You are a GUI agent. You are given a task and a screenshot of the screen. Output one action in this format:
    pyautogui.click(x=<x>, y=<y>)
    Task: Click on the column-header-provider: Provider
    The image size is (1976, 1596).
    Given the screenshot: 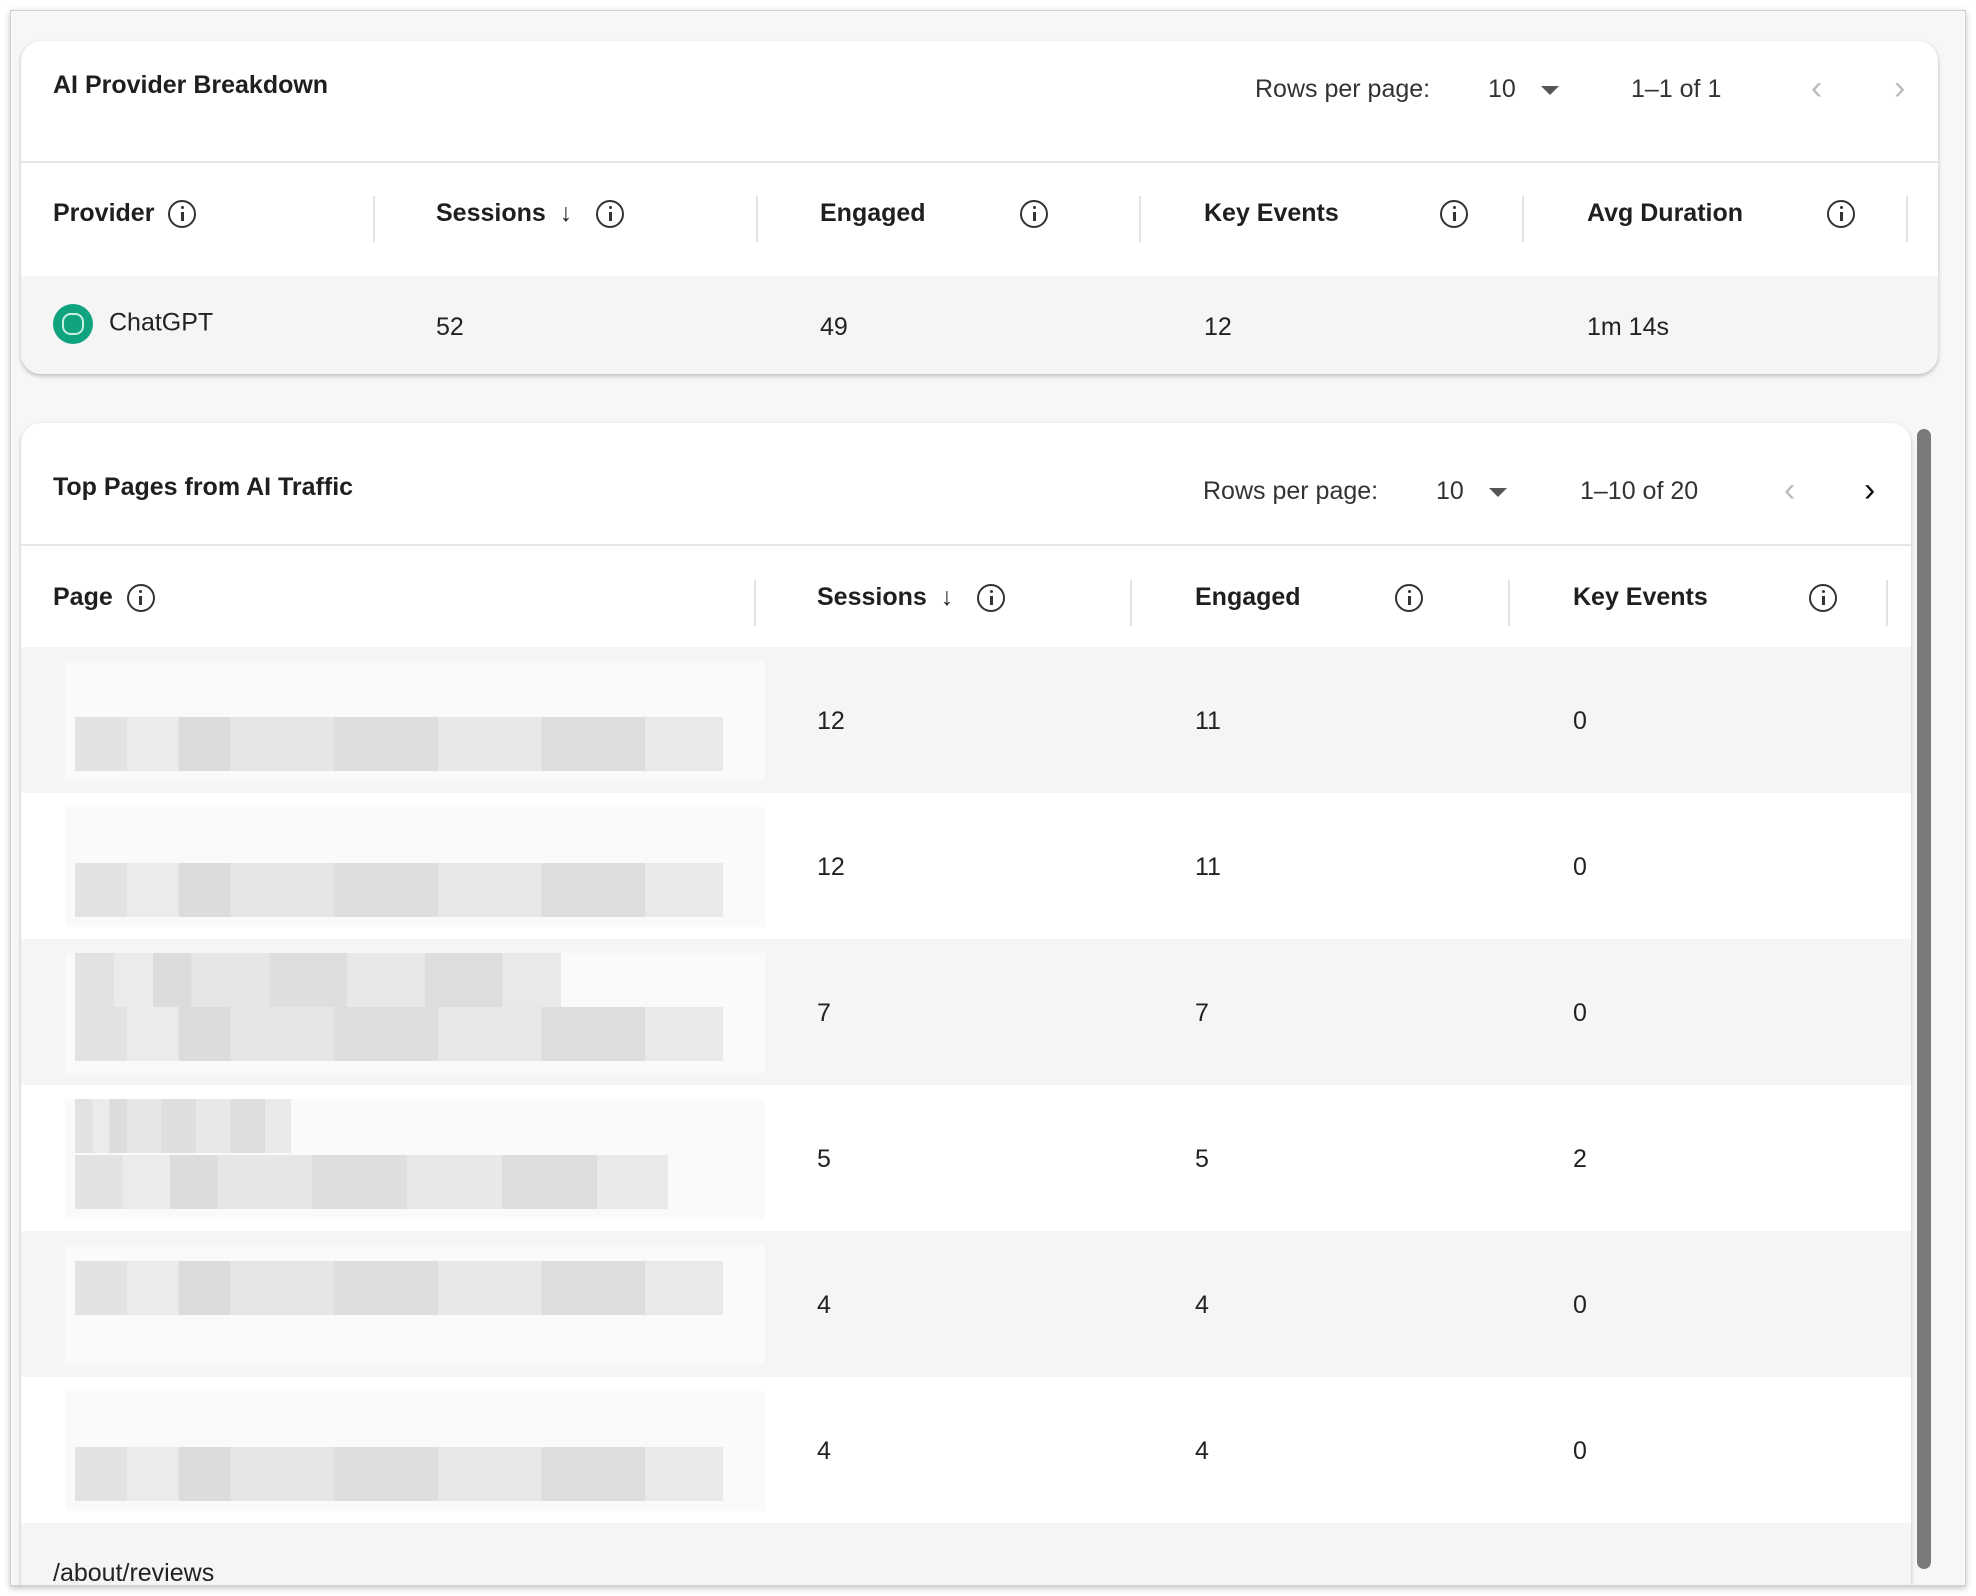 What is the action you would take?
    pyautogui.click(x=125, y=213)
    